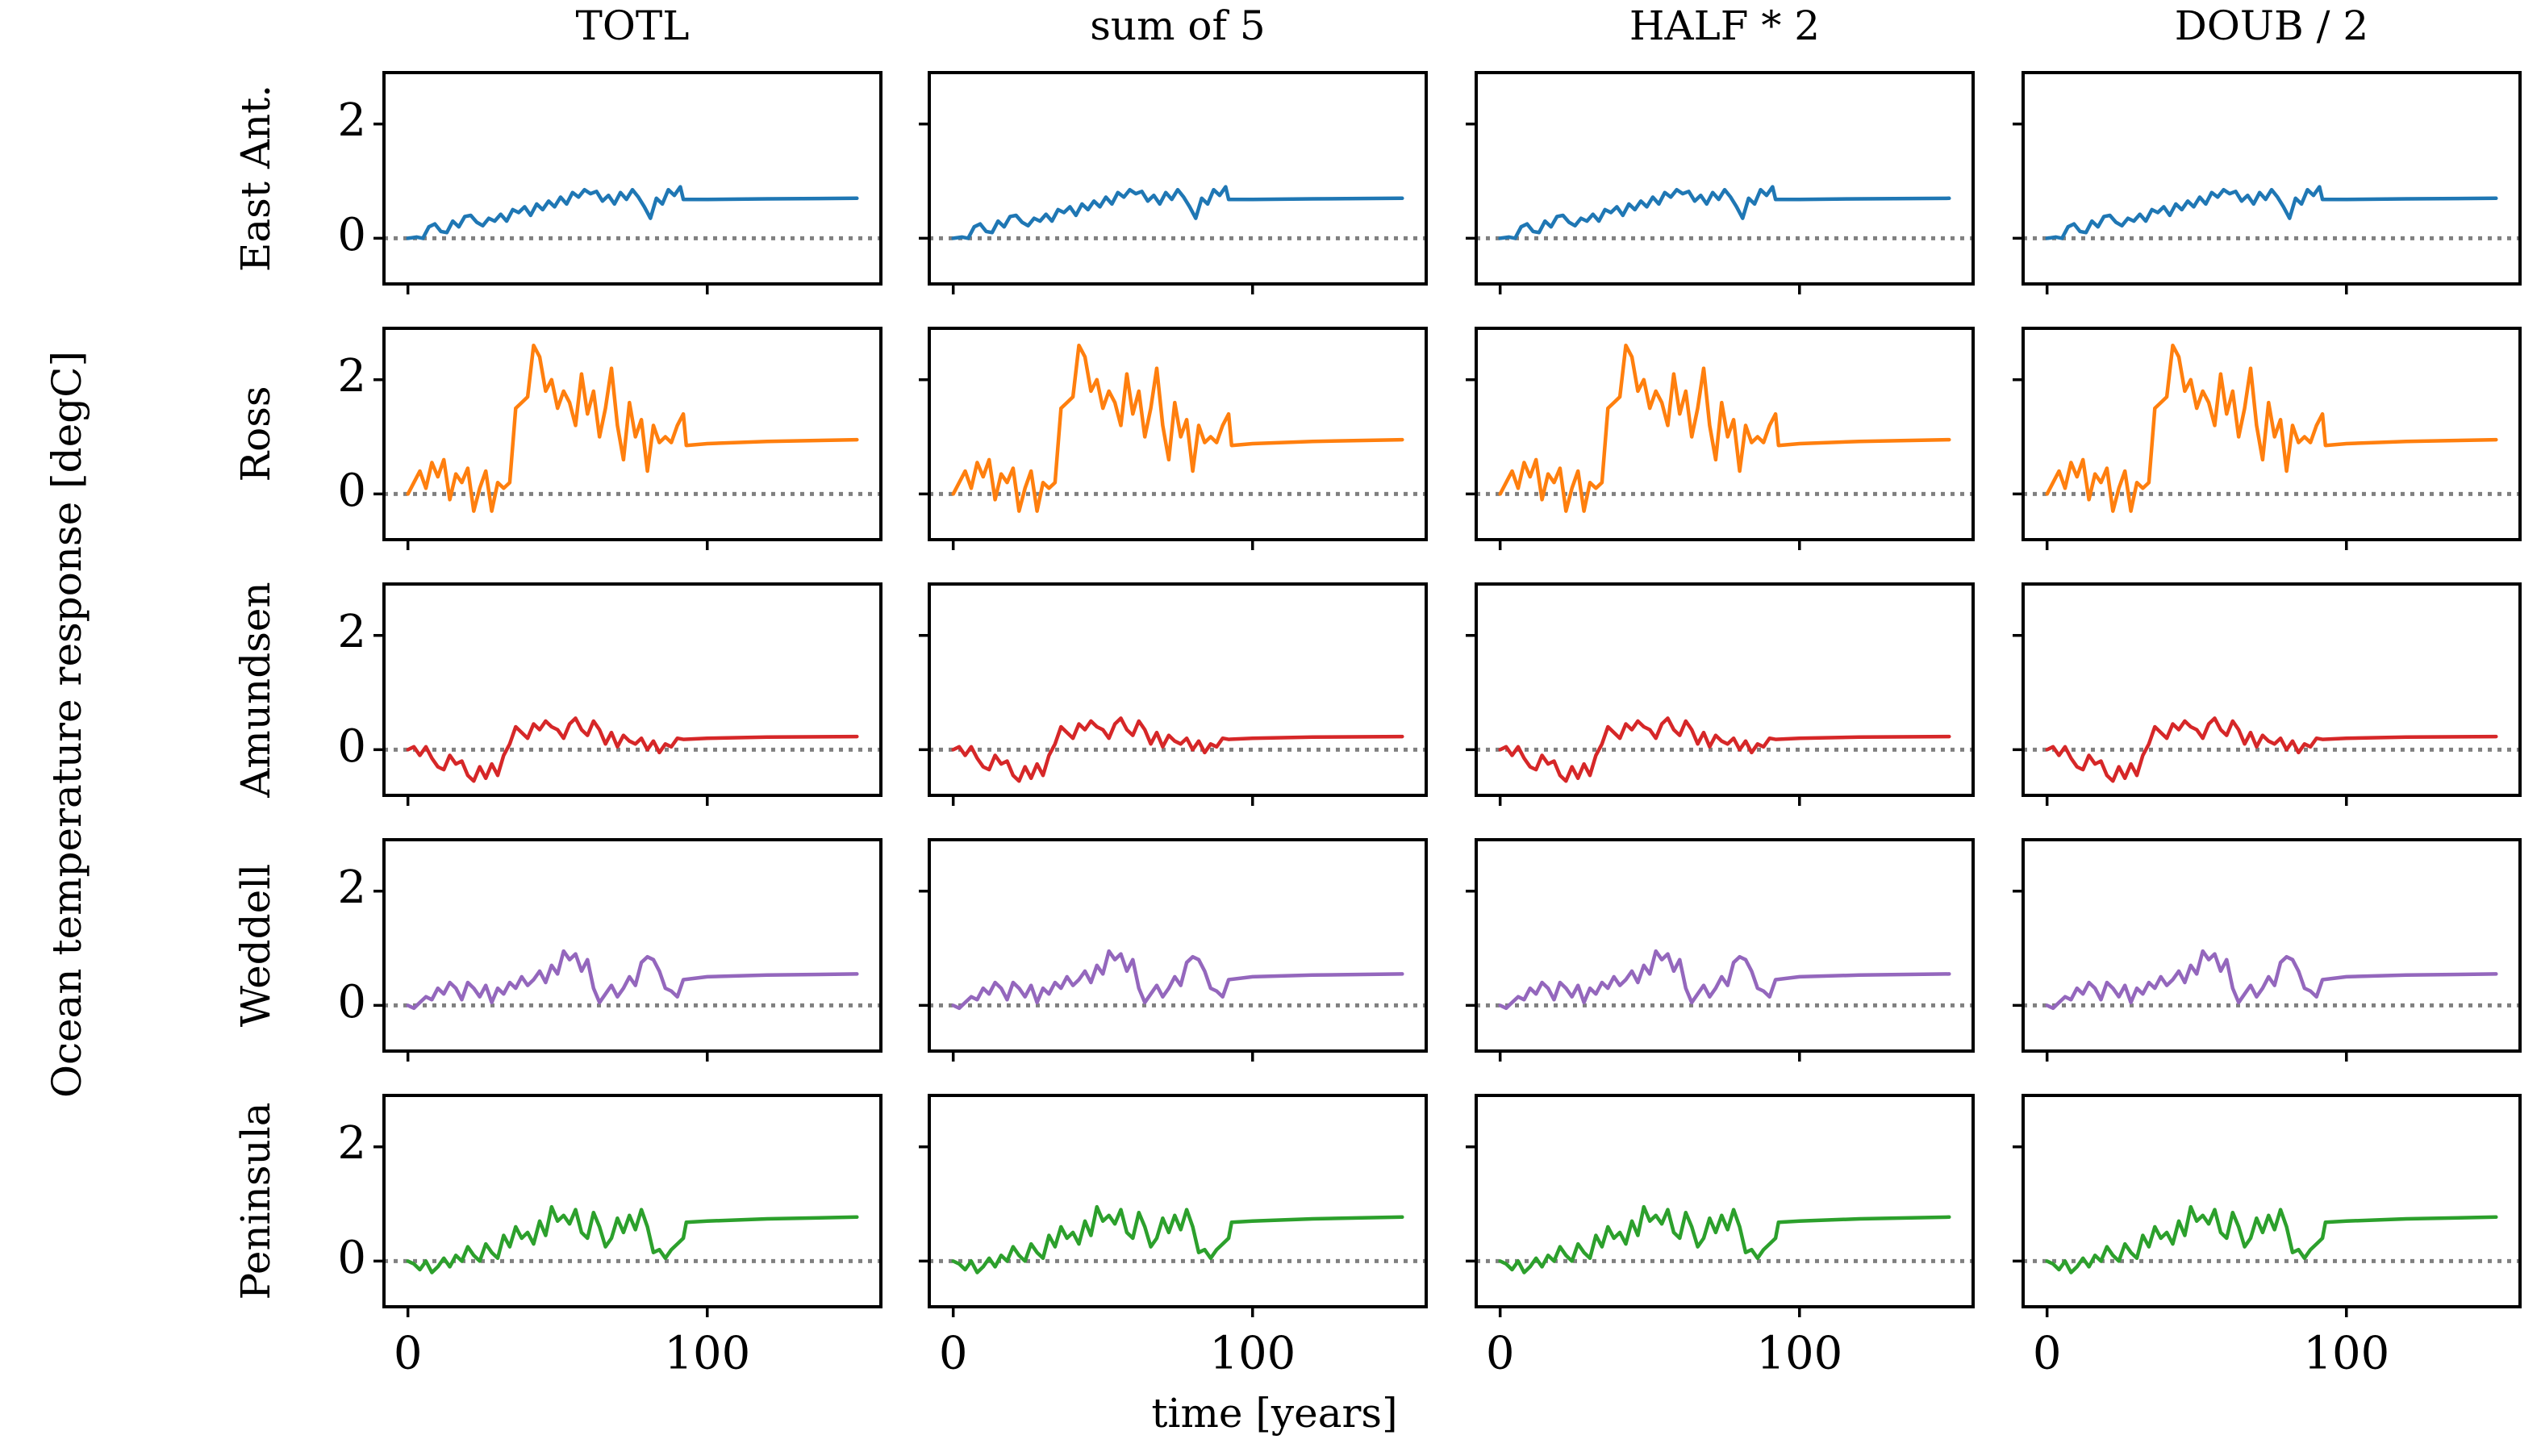  I want to click on y-axis-label: Ocean temperature response [degC], so click(67, 725).